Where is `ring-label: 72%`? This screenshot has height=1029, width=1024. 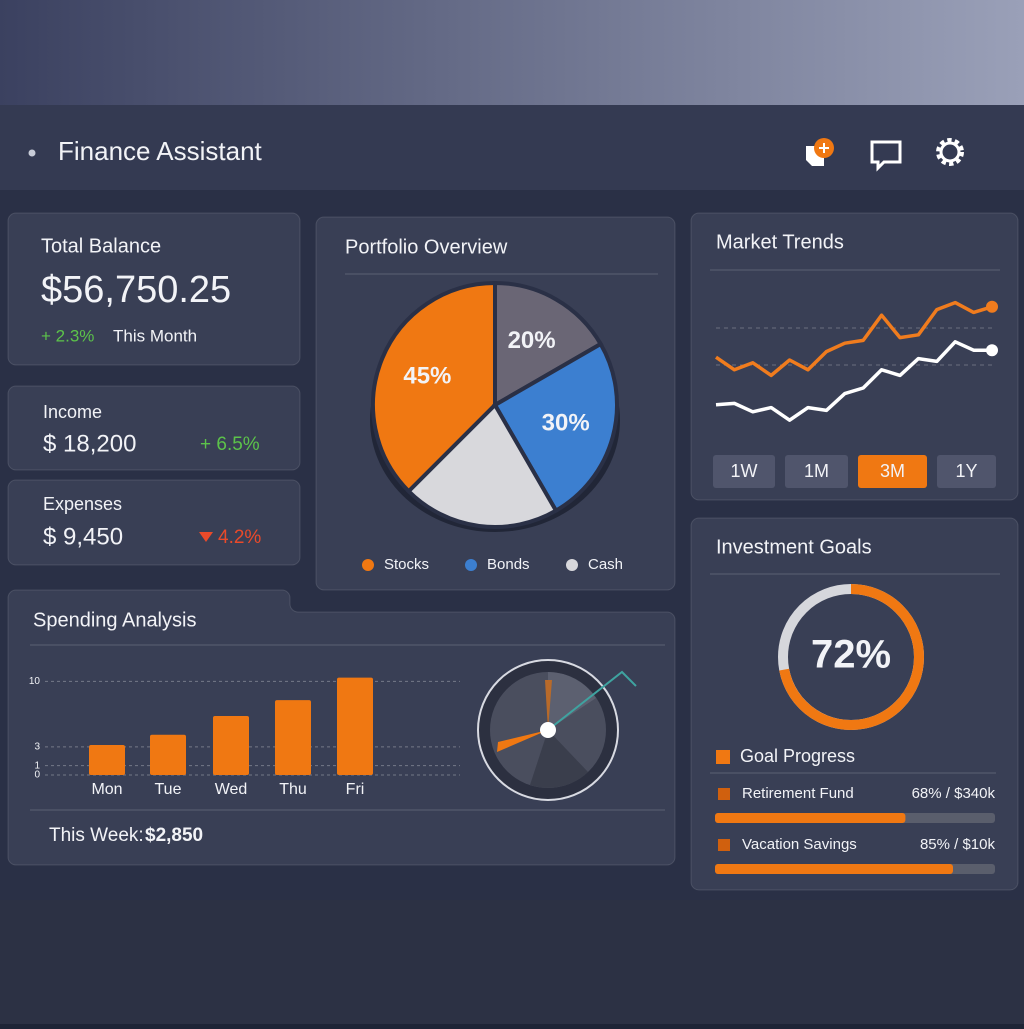
ring-label: 72% is located at coordinates (851, 655).